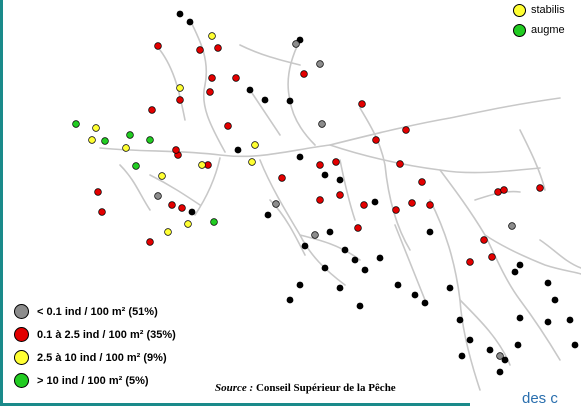  Describe the element at coordinates (548, 30) in the screenshot. I see `trend-label: augme` at that location.